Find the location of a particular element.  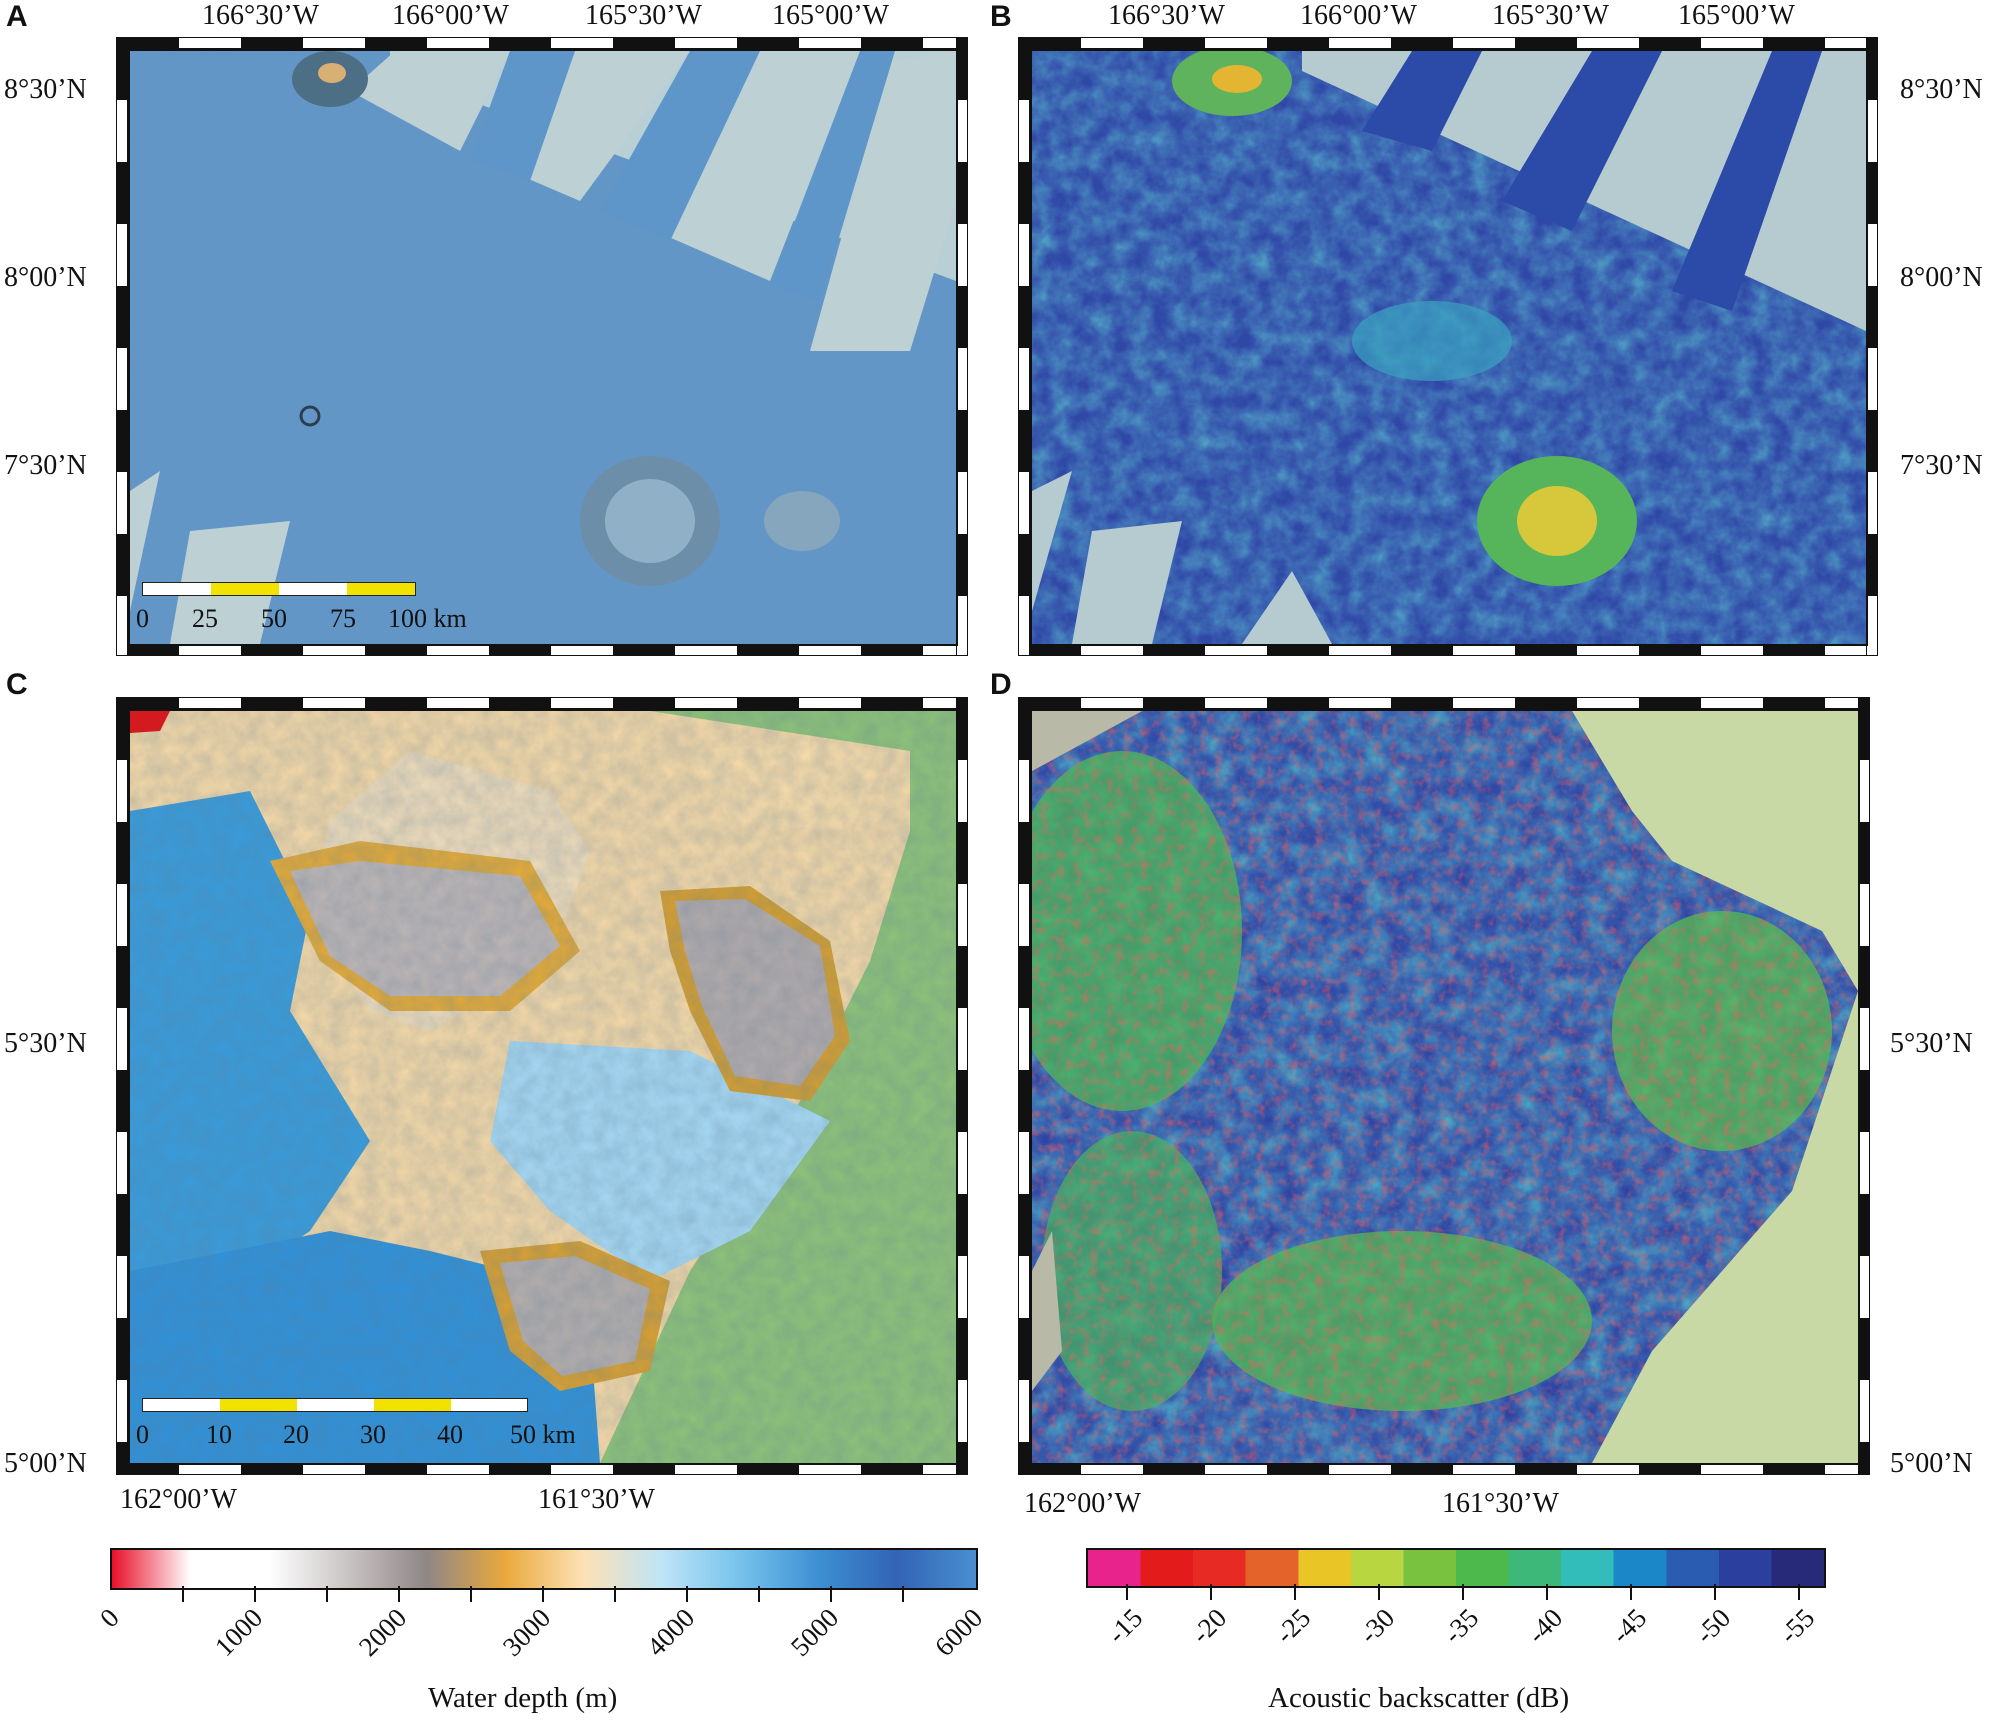

panel-a-map-svg is located at coordinates (543, 347).